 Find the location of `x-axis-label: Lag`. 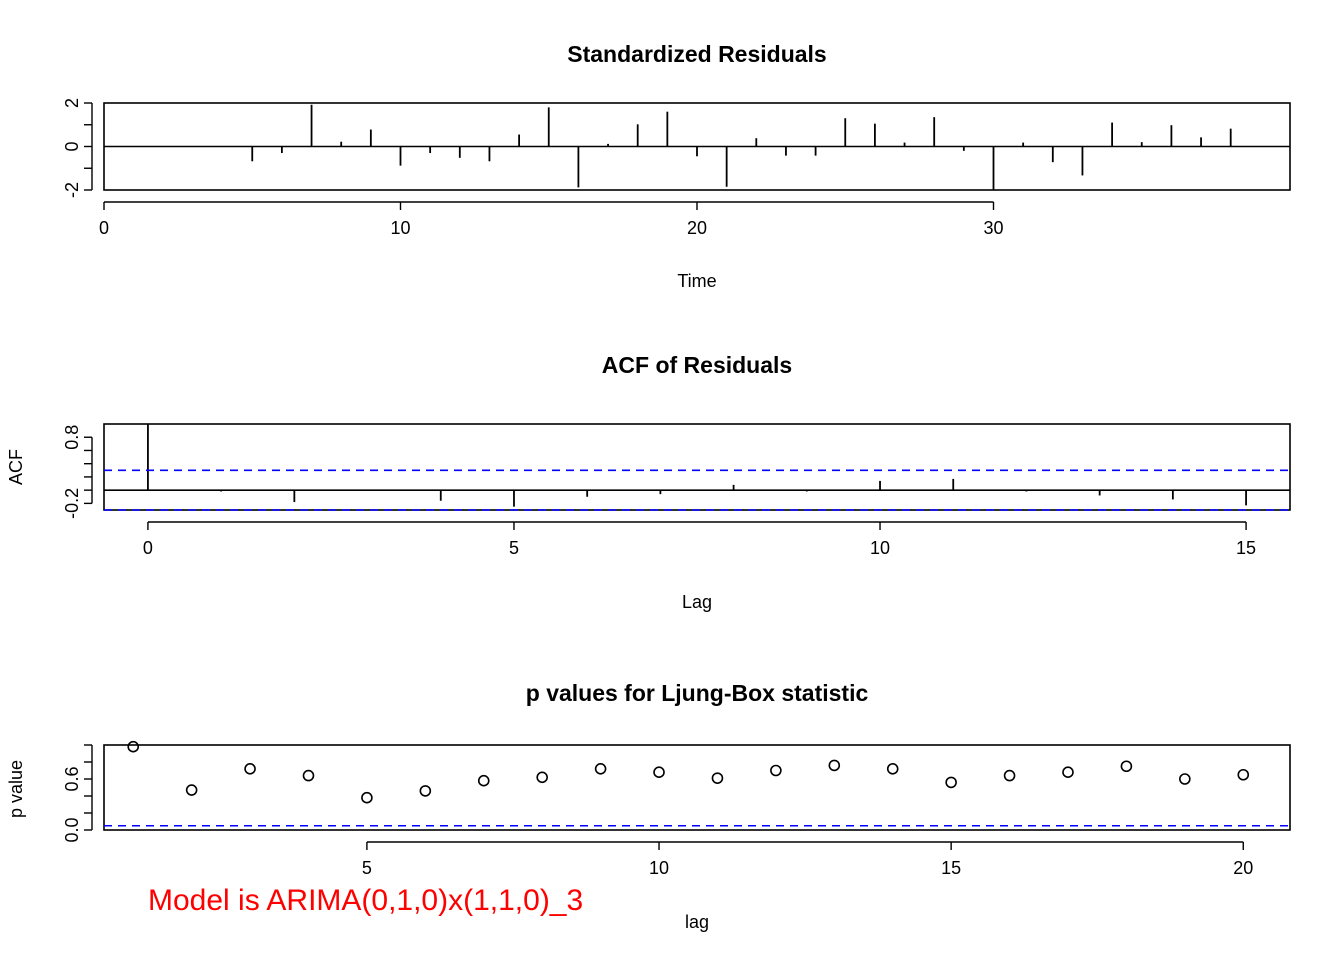

x-axis-label: Lag is located at coordinates (697, 602).